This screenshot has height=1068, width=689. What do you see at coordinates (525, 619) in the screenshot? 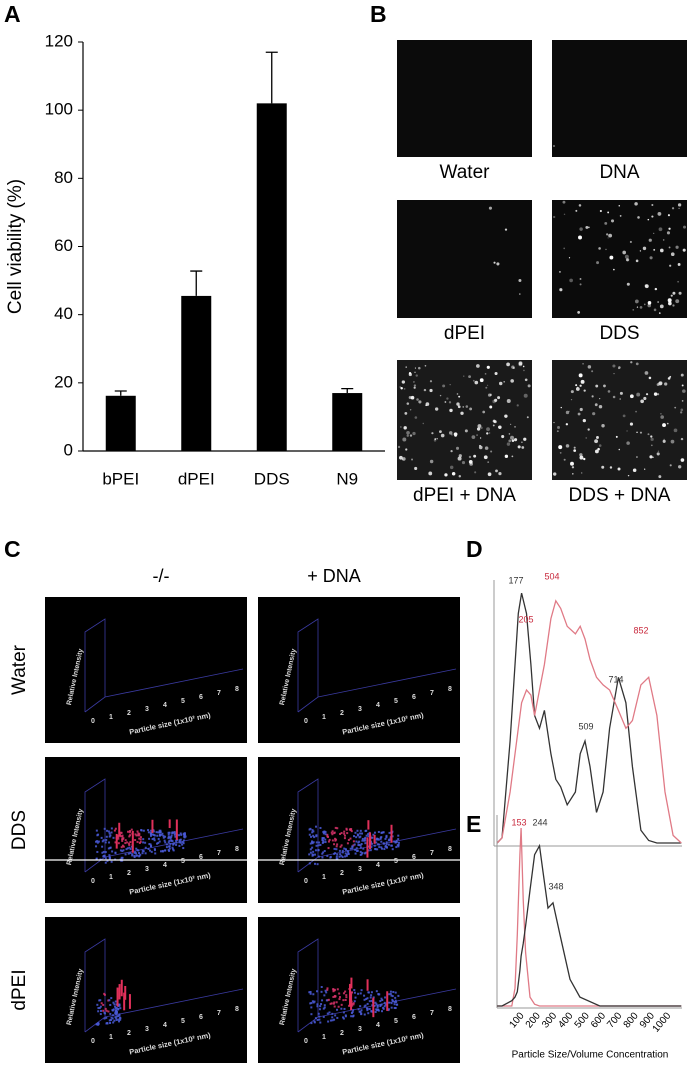
I see `peak-label: 205` at bounding box center [525, 619].